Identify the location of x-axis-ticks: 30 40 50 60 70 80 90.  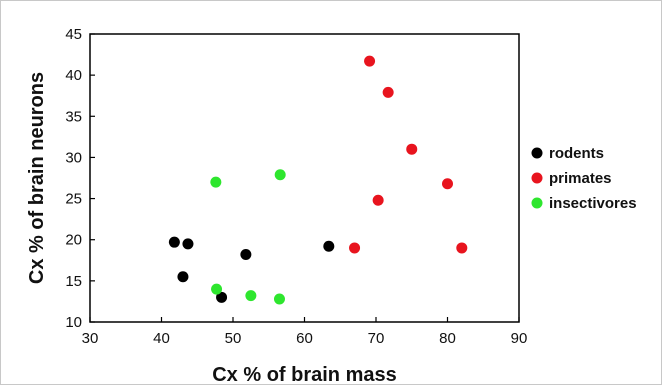
(305, 332).